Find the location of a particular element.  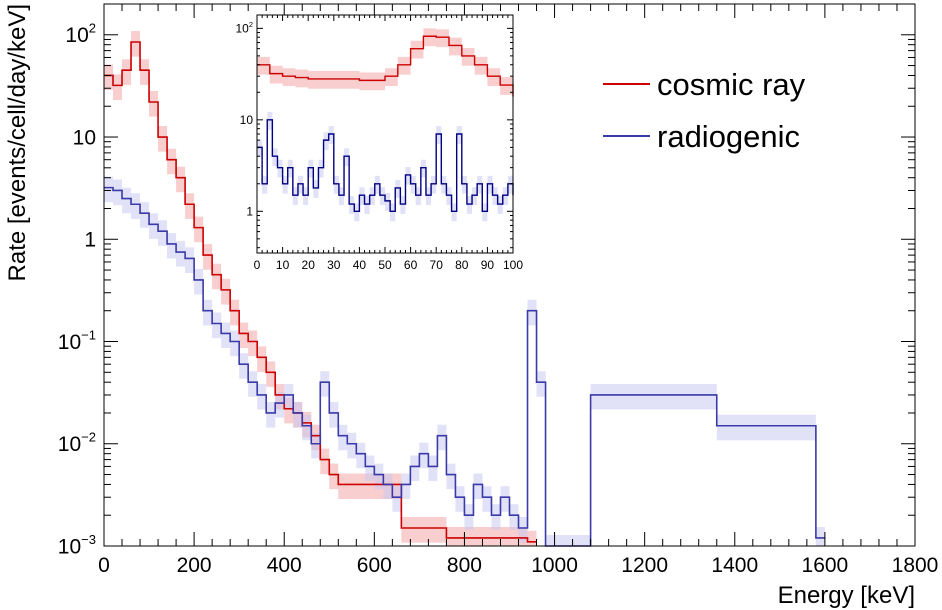

x-tick-label: 80 is located at coordinates (462, 265).